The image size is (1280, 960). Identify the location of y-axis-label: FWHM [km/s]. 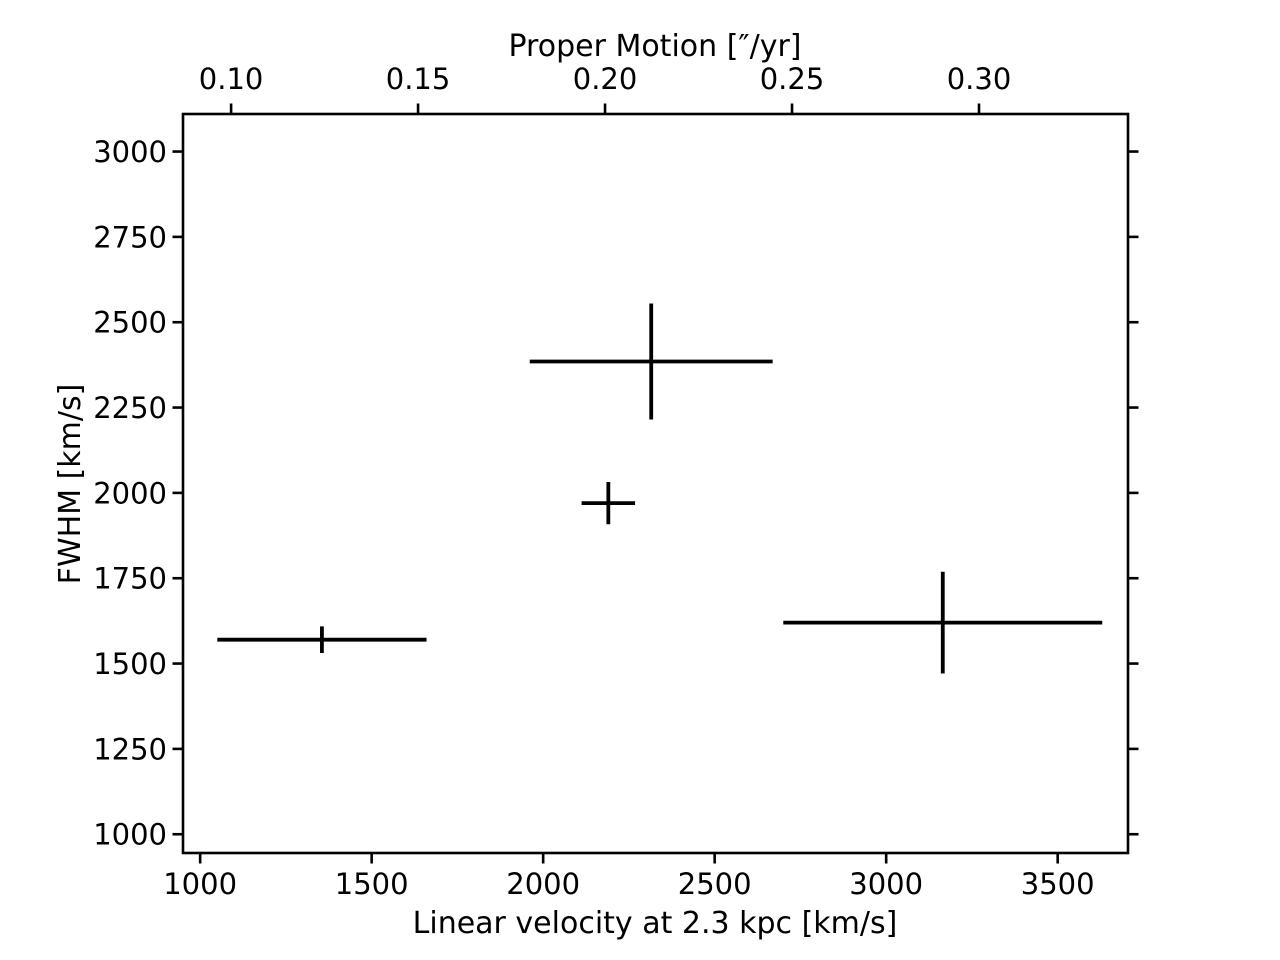
(70, 484).